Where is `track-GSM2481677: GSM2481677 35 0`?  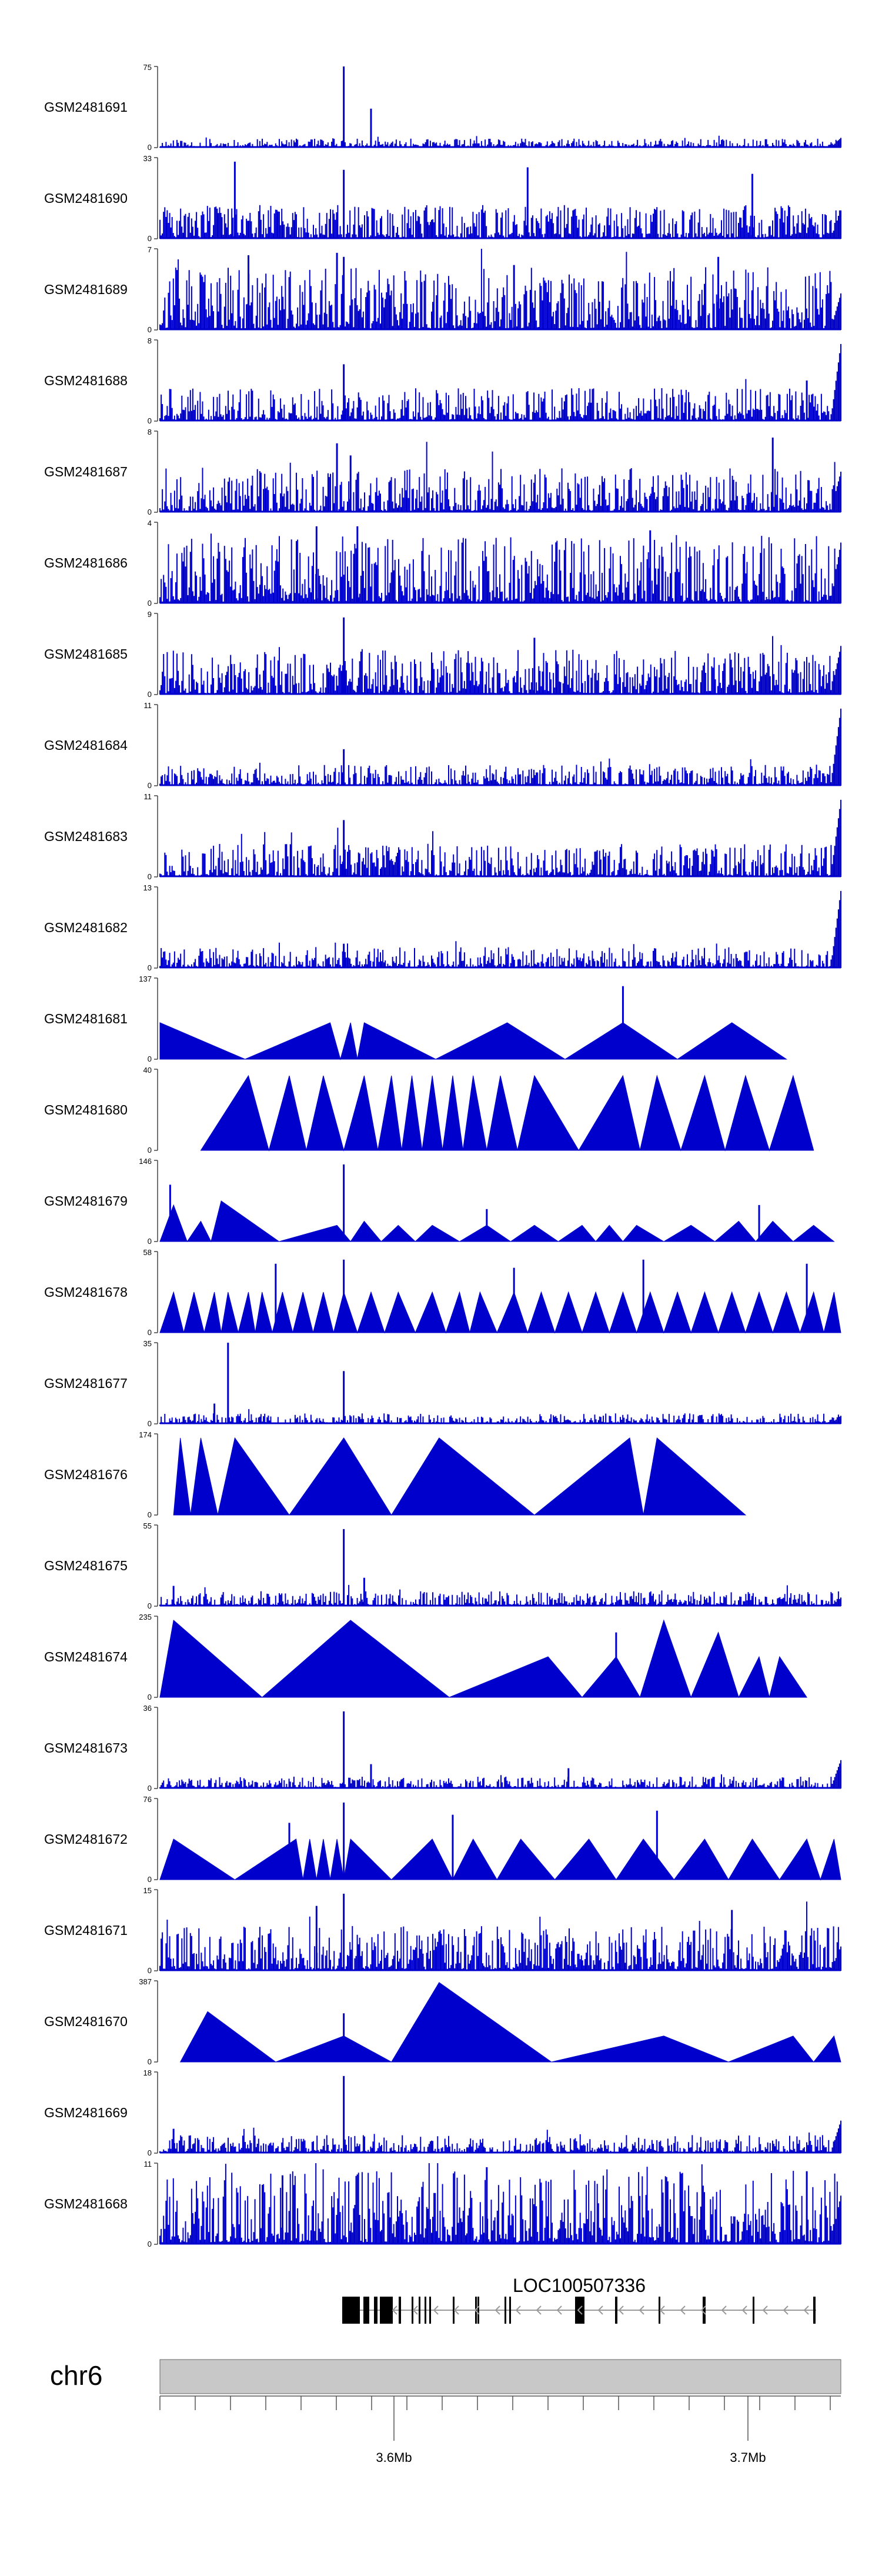
track-GSM2481677: GSM2481677 35 0 is located at coordinates (442, 1383).